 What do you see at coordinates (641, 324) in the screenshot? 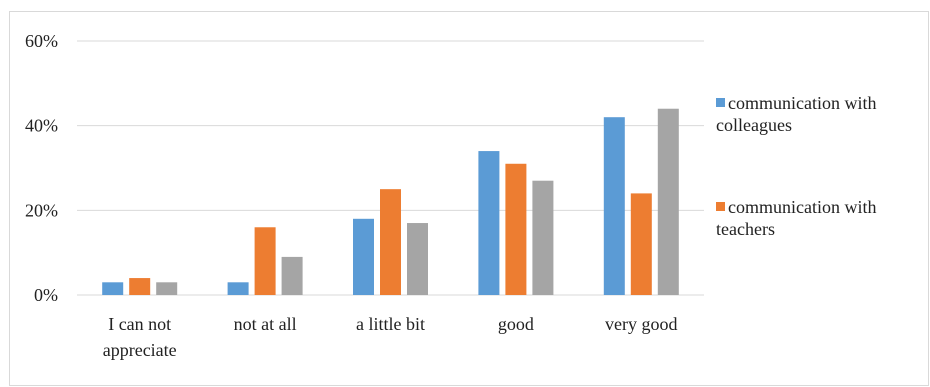
I see `x-tick-label: very good` at bounding box center [641, 324].